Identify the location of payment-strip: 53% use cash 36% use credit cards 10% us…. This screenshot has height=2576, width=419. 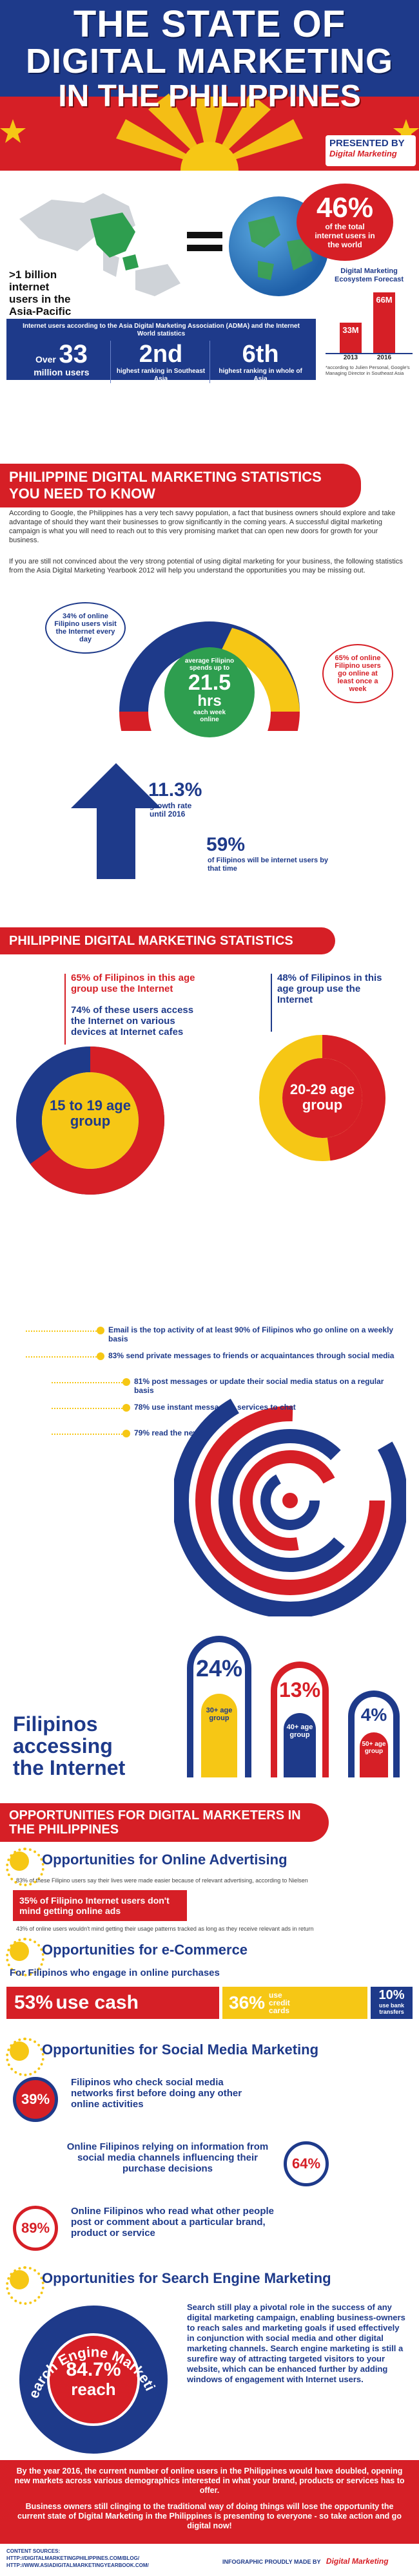
(209, 2003).